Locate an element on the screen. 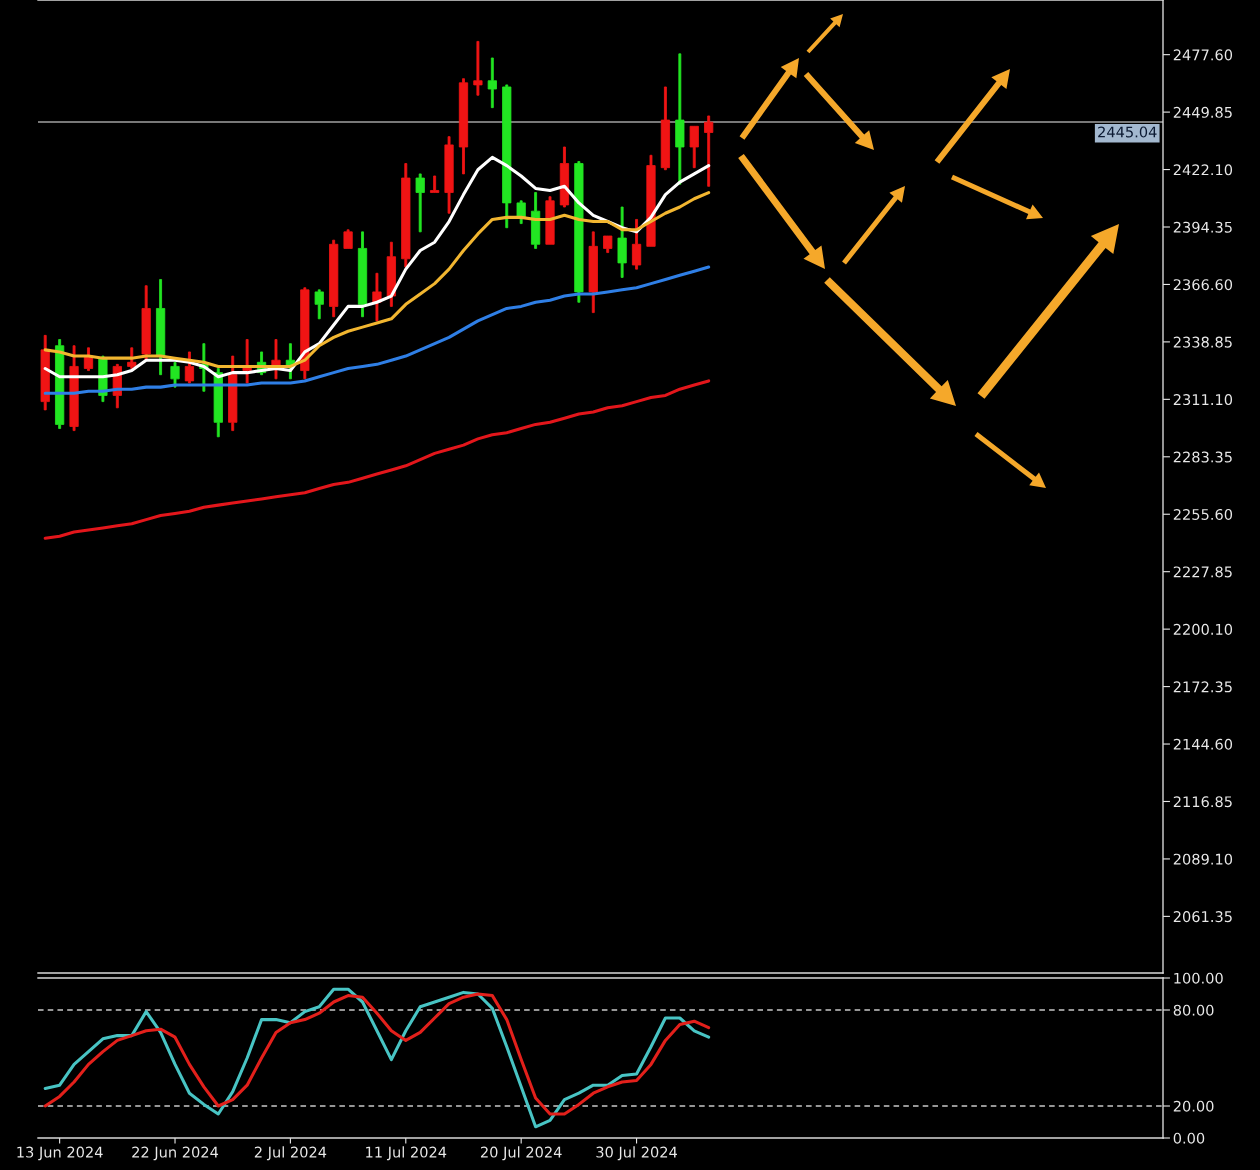  y-tick-label: 2089.10 is located at coordinates (1203, 859).